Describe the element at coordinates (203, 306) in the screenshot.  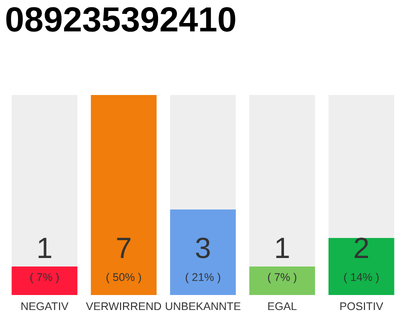
I see `x-tick-label: UNBEKANNTE` at that location.